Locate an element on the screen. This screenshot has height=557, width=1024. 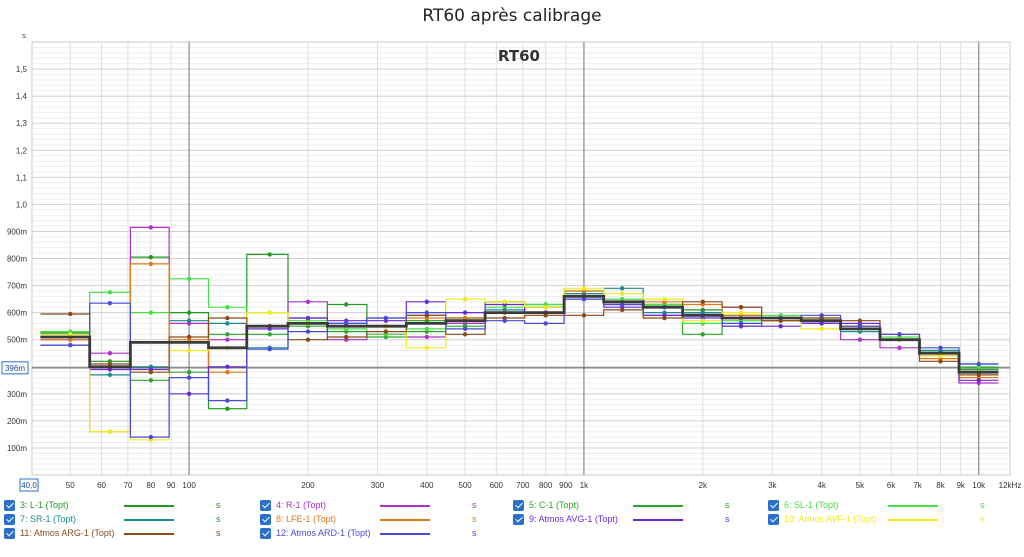
x-tick-label: 12kHz is located at coordinates (1010, 485).